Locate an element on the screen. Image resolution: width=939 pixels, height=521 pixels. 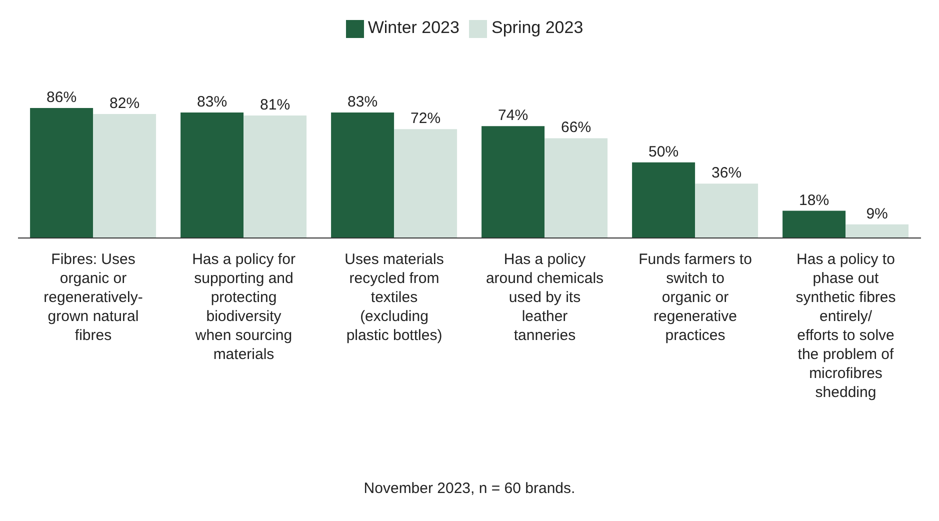
x-tick-label: Has a policy for supporting and protecting biodiversity when sourcing materials is located at coordinates (244, 307).